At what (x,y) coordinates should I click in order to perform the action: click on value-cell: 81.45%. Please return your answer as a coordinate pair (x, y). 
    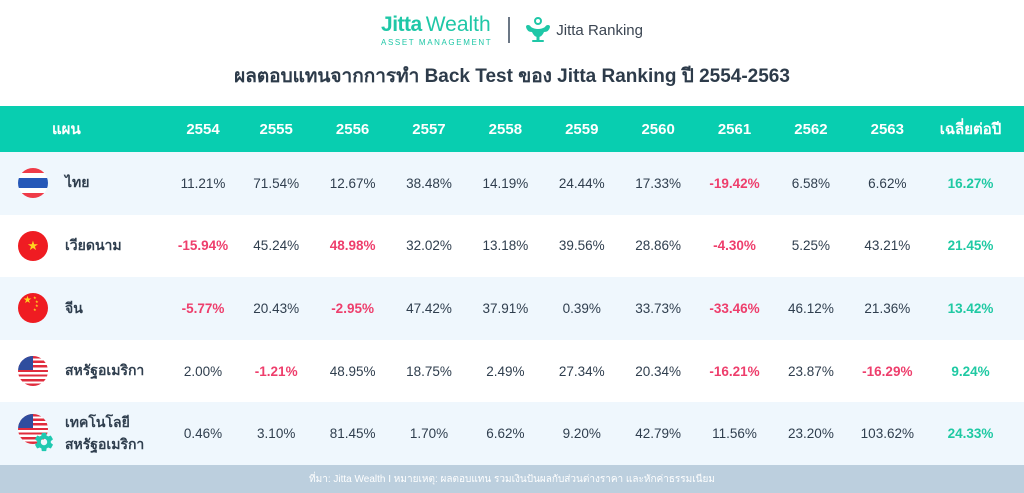
    Looking at the image, I should click on (352, 434).